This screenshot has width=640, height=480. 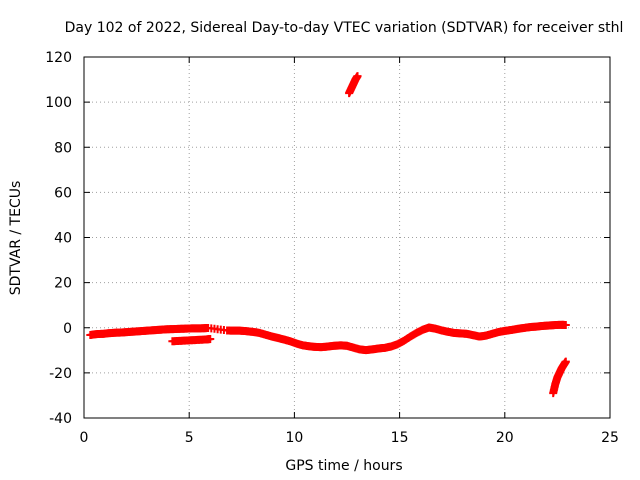 What do you see at coordinates (63, 148) in the screenshot?
I see `y-tick-label: 80` at bounding box center [63, 148].